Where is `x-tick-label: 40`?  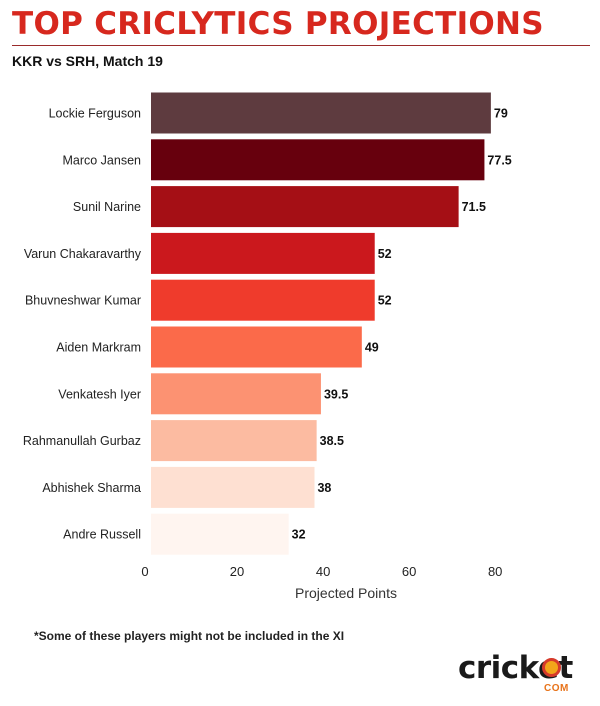 x-tick-label: 40 is located at coordinates (323, 571).